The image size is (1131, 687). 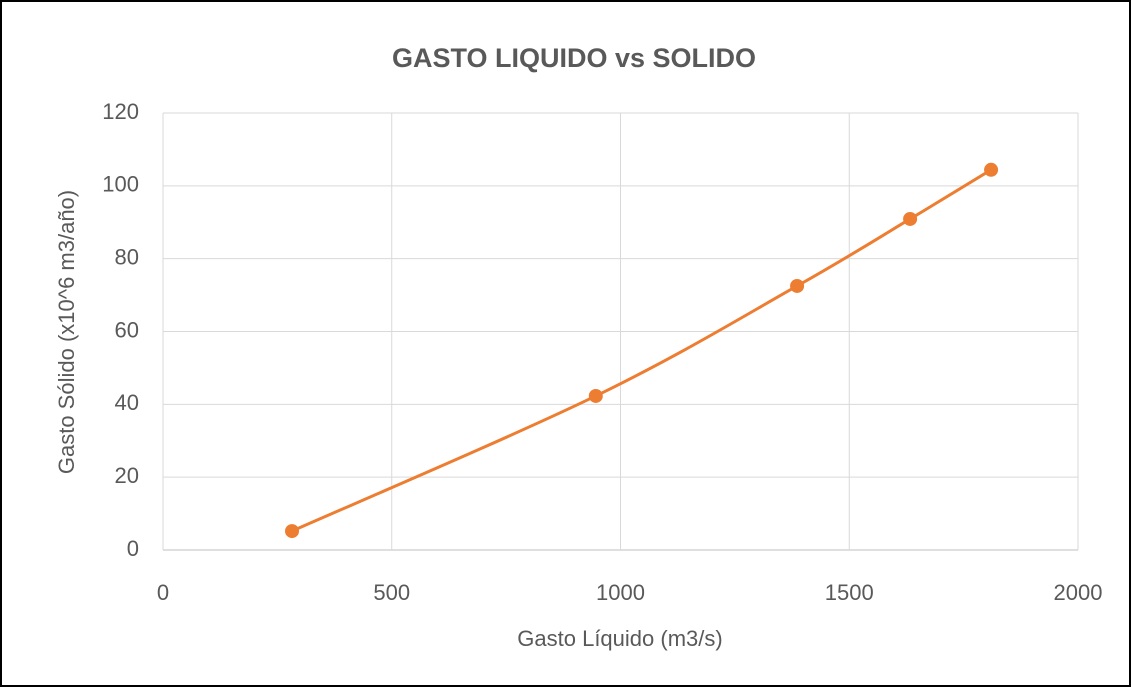 I want to click on y-tick-label: 0, so click(x=133, y=548).